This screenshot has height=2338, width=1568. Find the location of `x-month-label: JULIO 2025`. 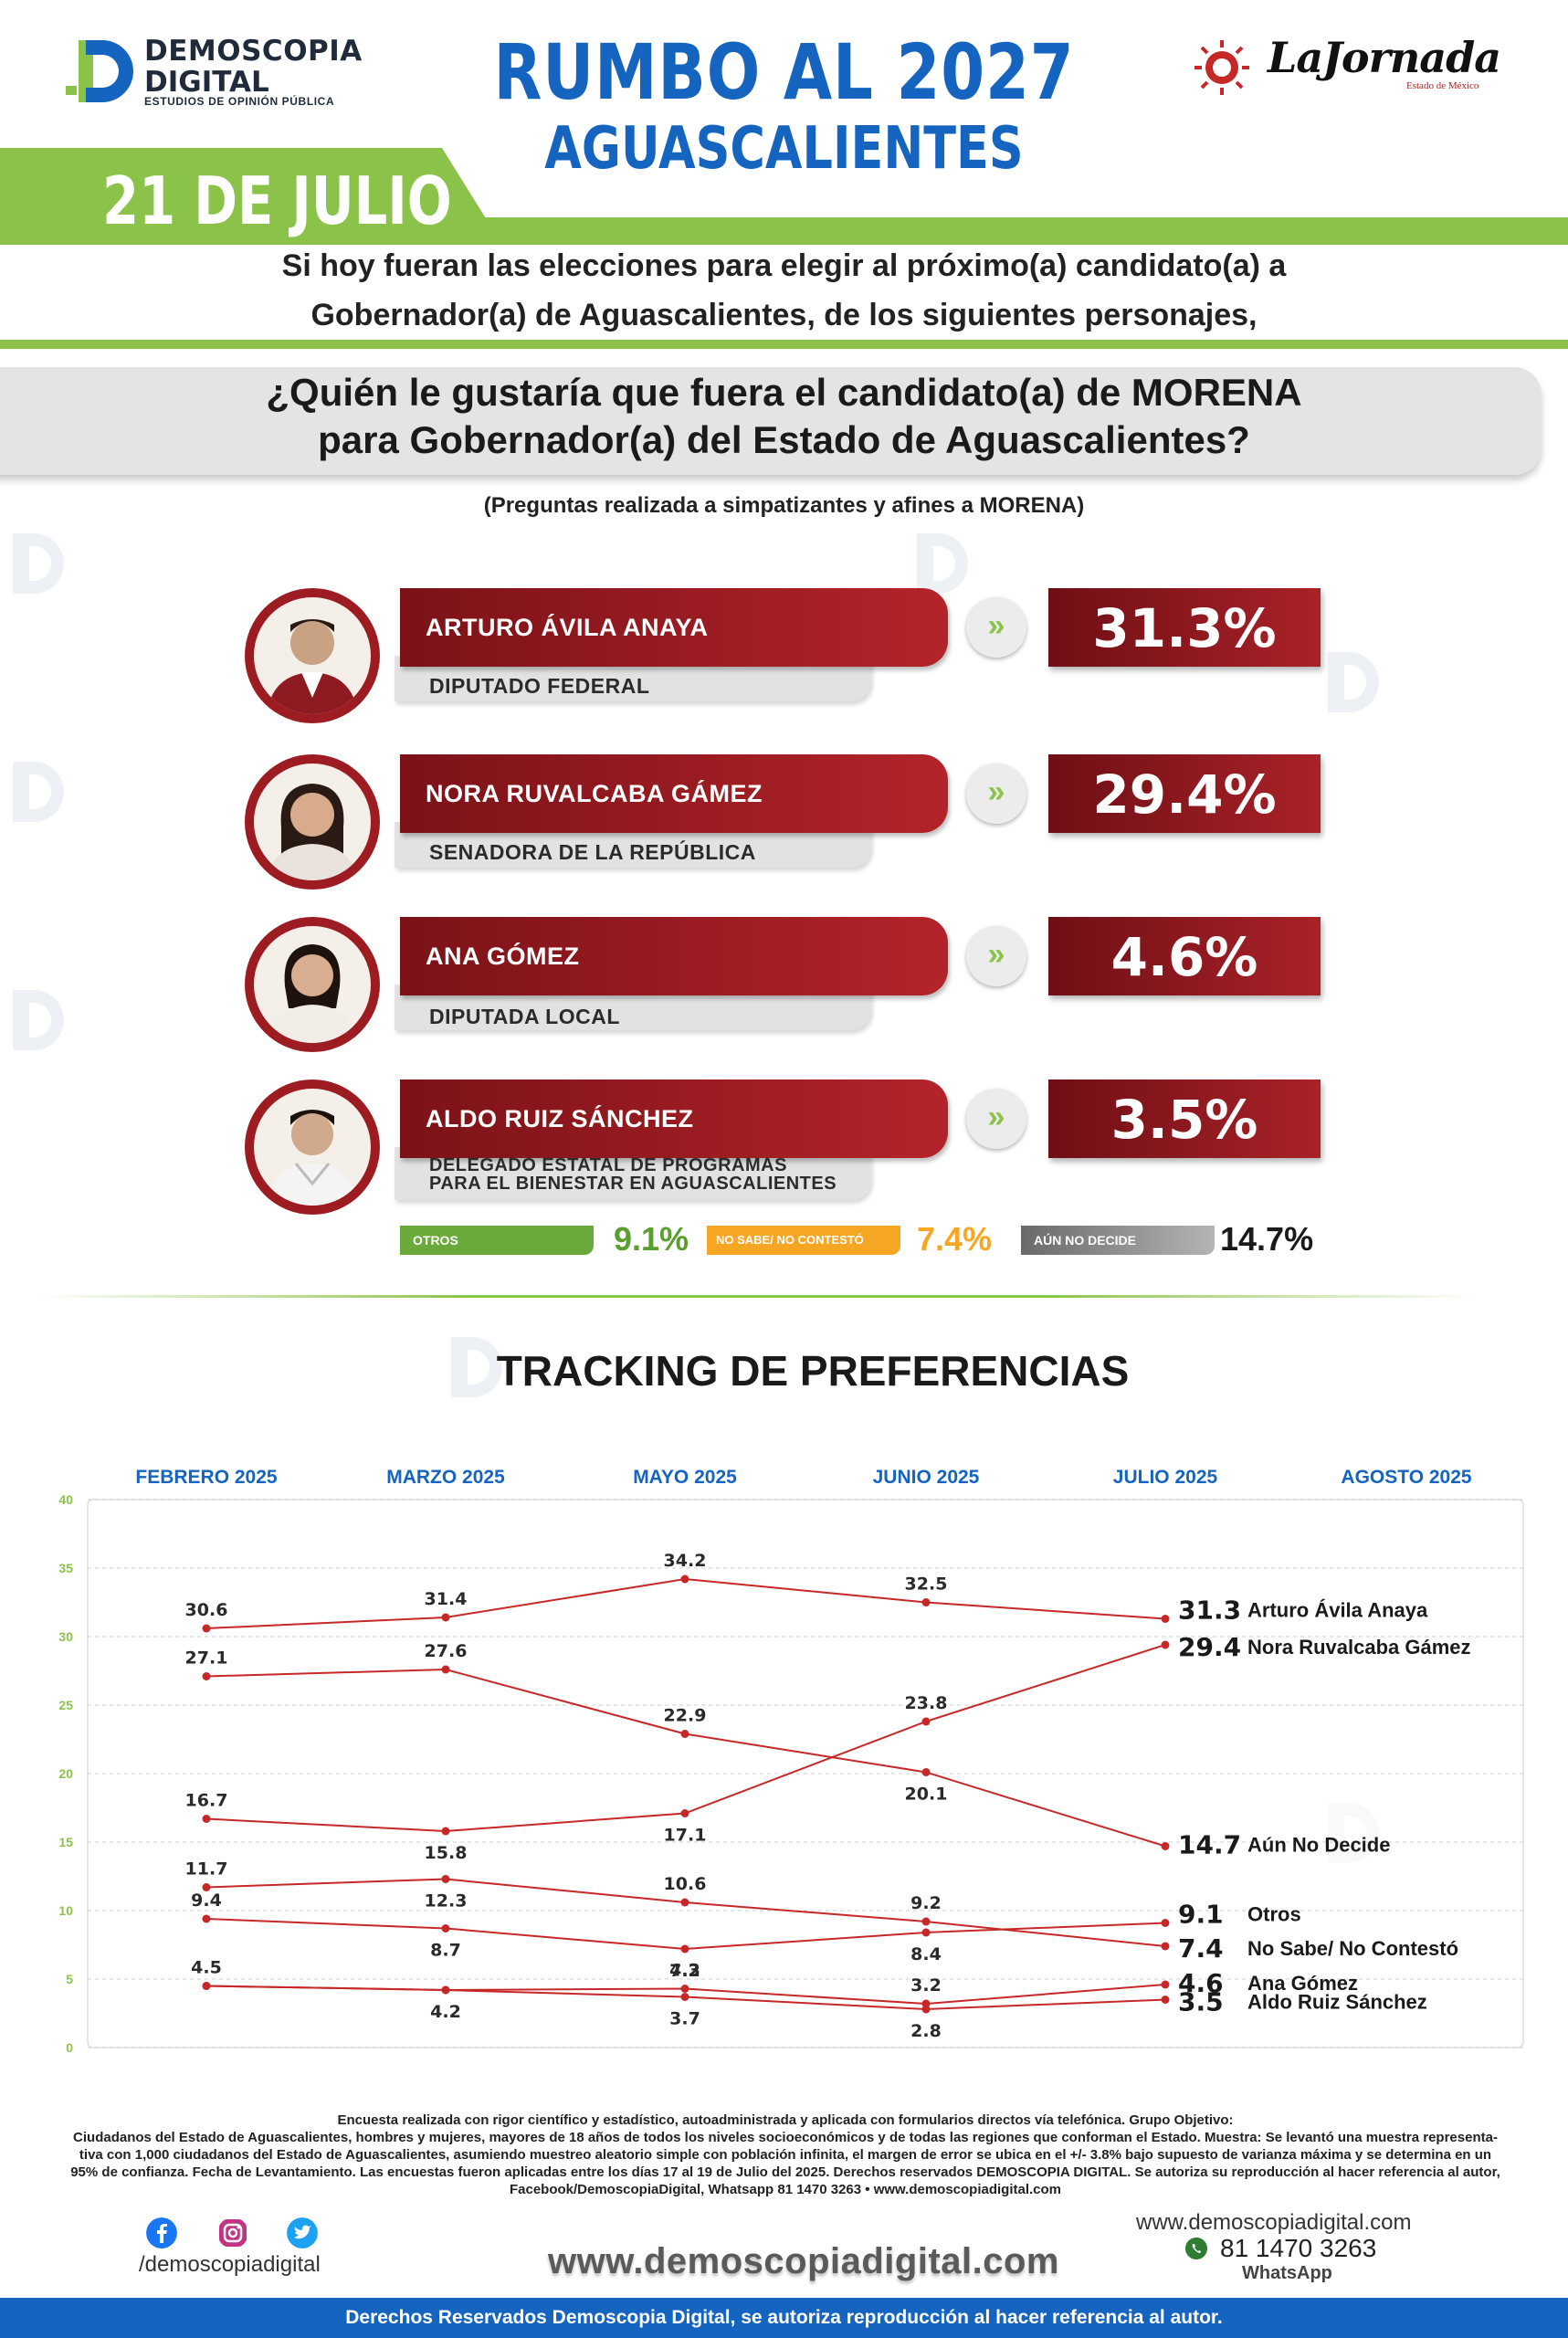

x-month-label: JULIO 2025 is located at coordinates (1165, 1478).